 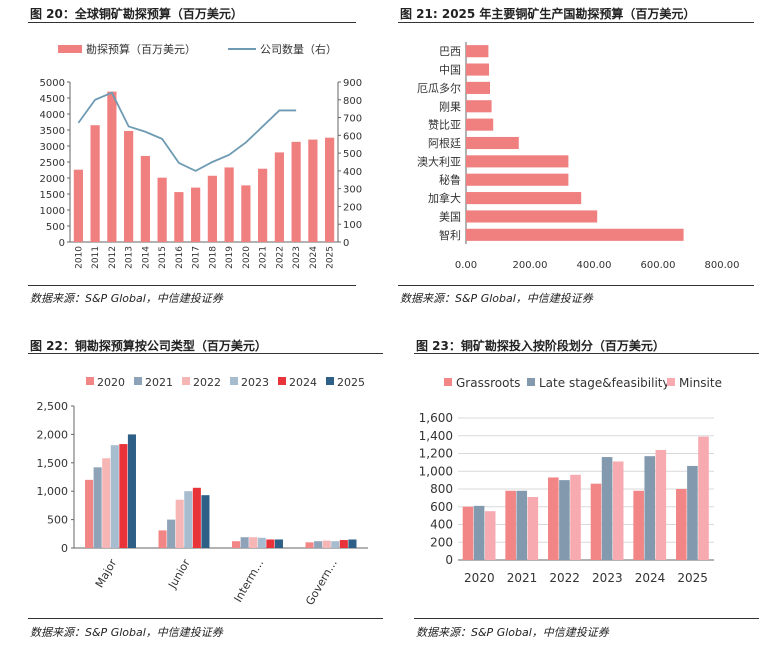 What do you see at coordinates (436, 454) in the screenshot?
I see `y-tick-label: 1,200` at bounding box center [436, 454].